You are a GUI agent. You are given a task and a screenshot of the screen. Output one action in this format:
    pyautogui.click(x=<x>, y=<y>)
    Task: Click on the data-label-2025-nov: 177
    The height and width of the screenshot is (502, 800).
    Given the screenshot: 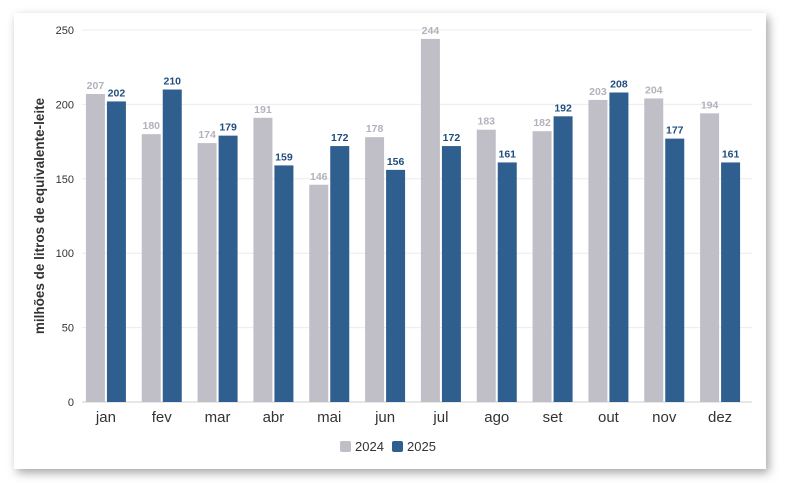 What is the action you would take?
    pyautogui.click(x=675, y=131)
    